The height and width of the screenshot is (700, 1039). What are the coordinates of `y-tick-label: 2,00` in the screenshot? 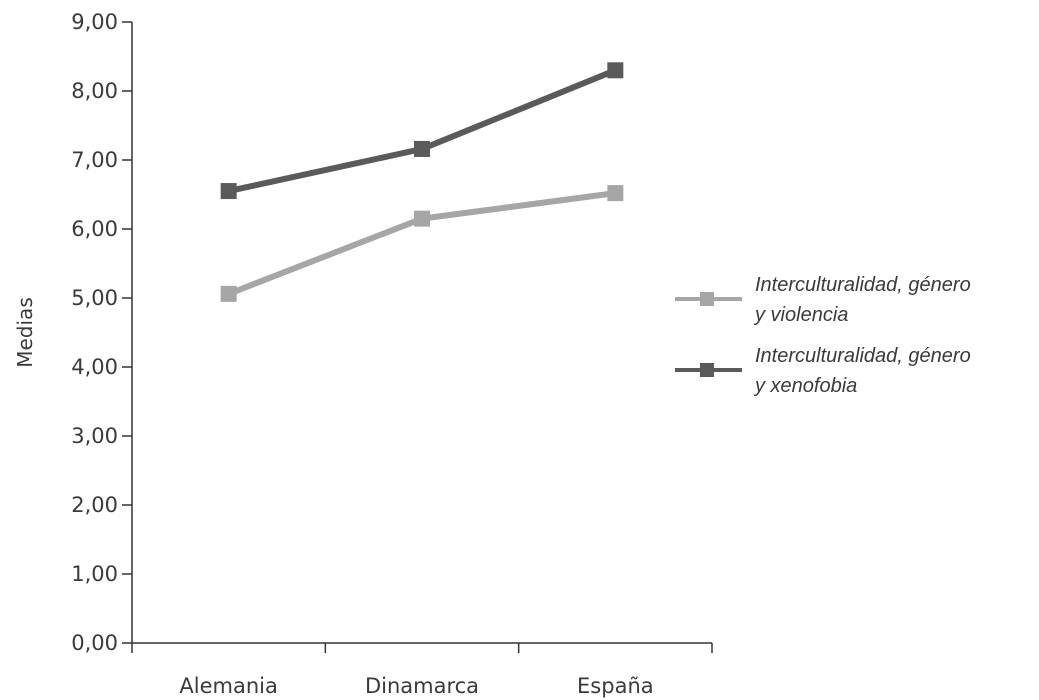 It's located at (94, 505).